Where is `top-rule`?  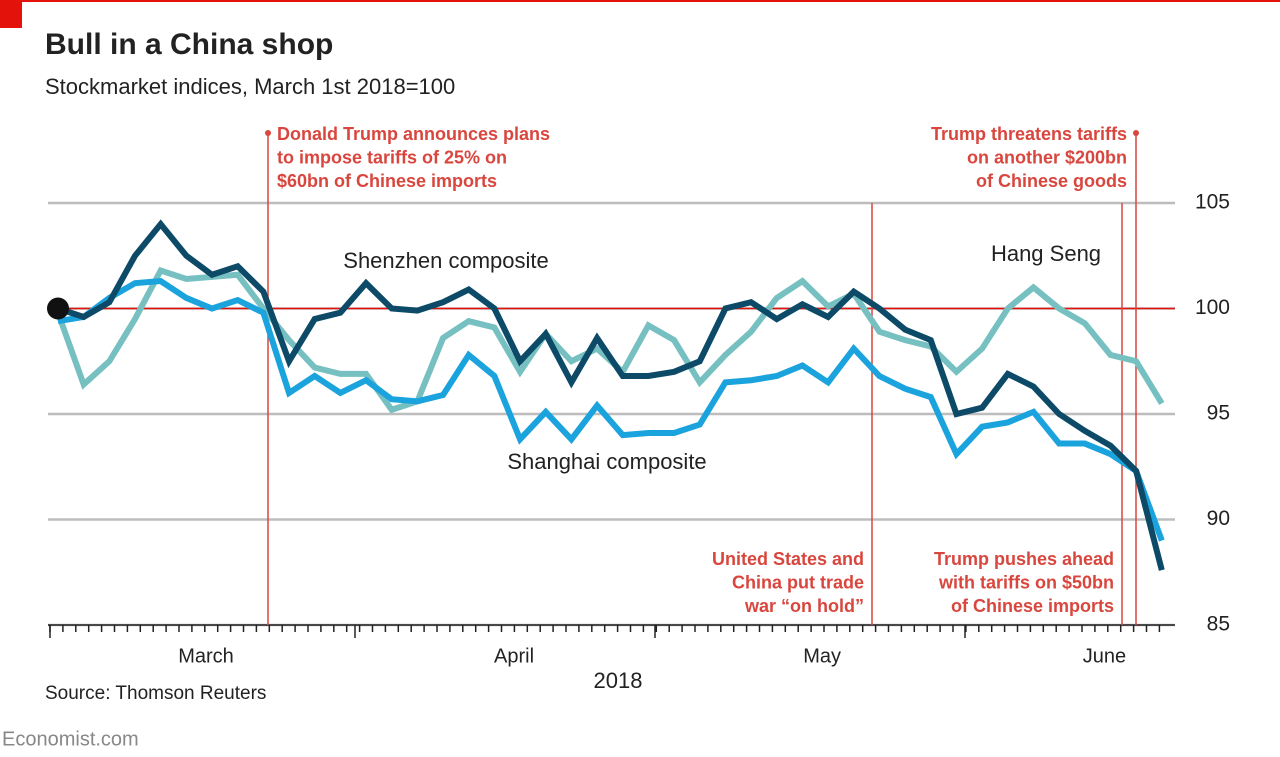 top-rule is located at coordinates (640, 1).